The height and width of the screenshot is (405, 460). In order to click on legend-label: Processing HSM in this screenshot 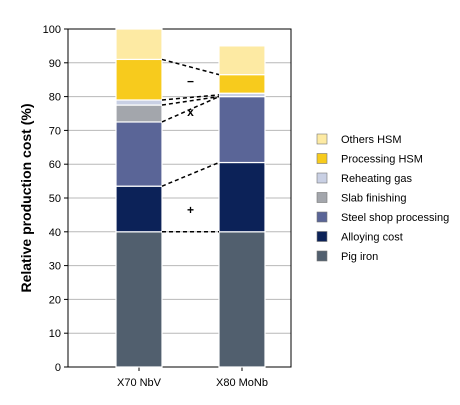, I will do `click(382, 160)`.